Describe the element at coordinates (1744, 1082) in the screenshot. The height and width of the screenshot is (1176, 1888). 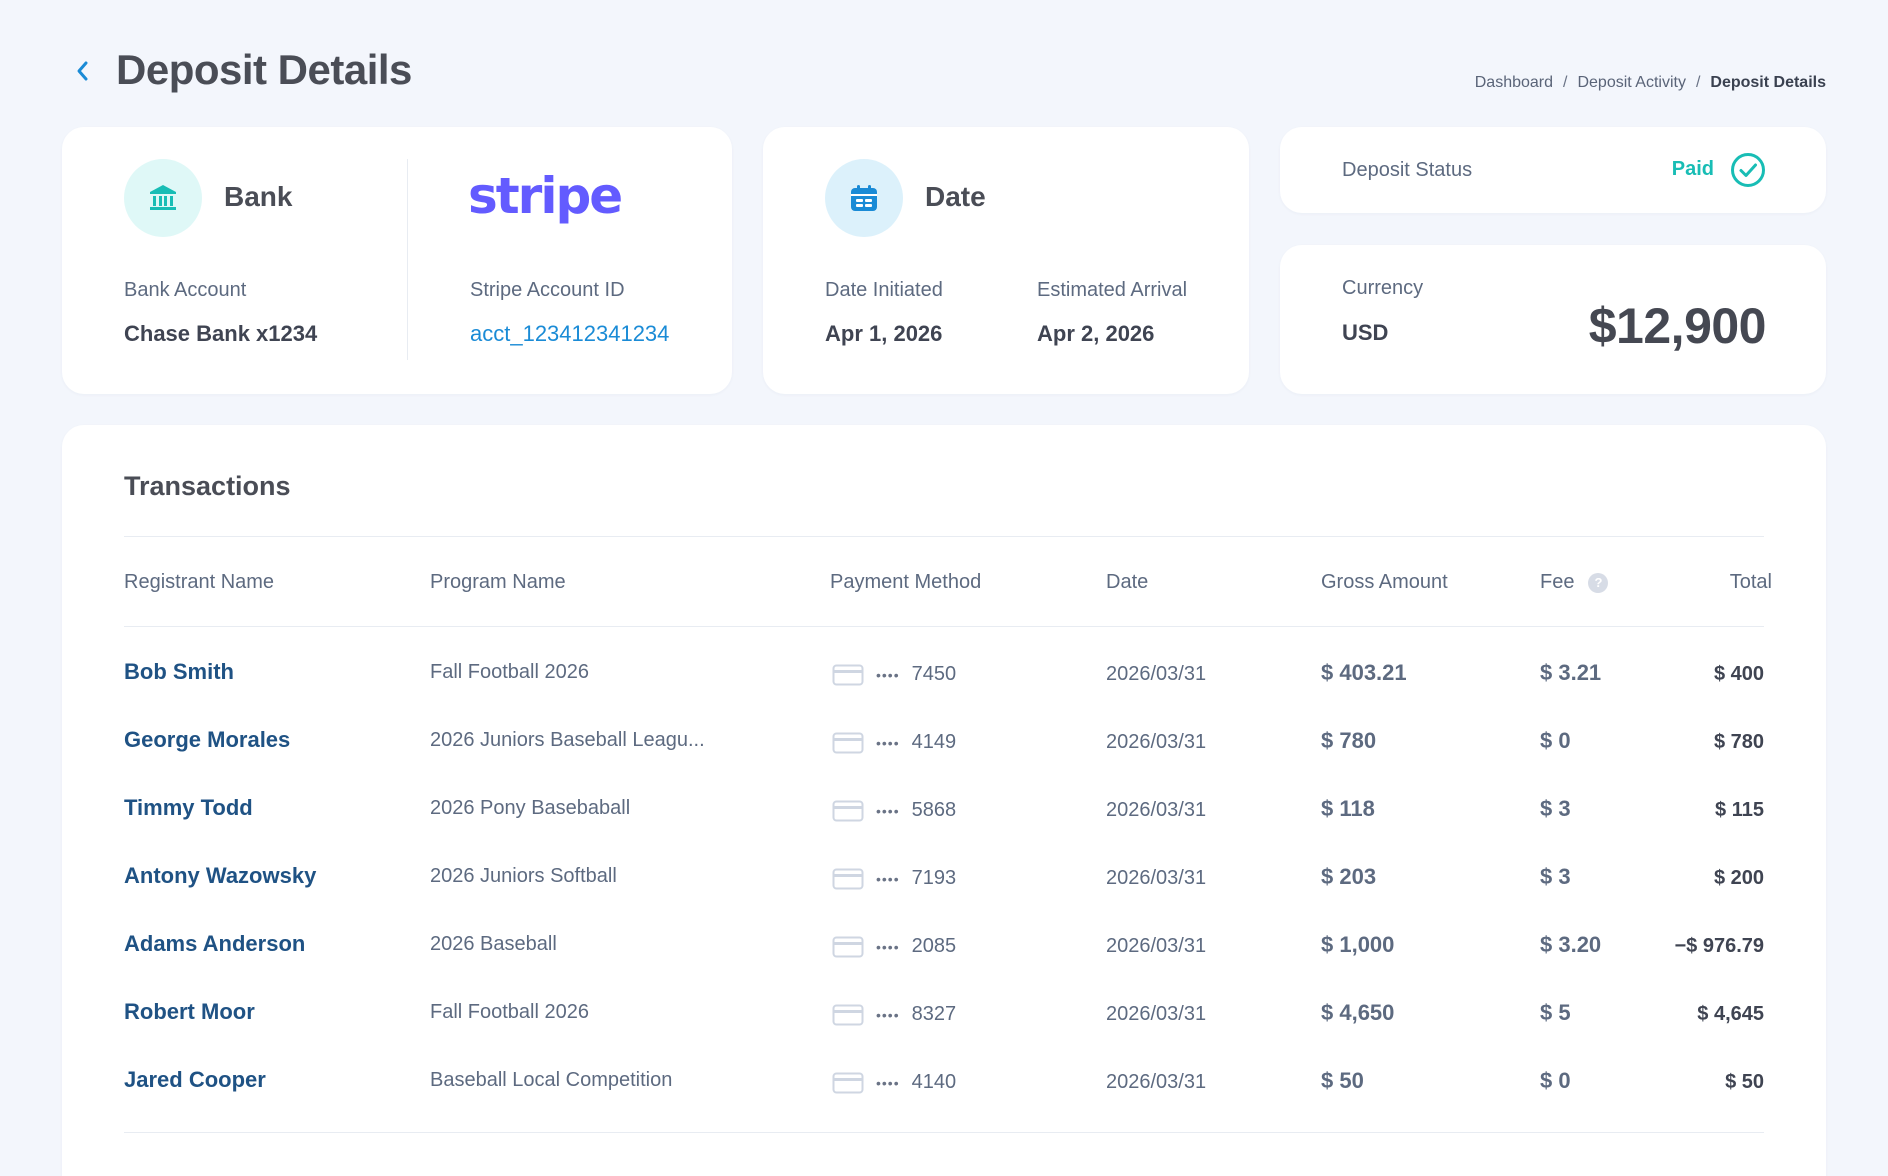
I see `total-amount: $ 50` at that location.